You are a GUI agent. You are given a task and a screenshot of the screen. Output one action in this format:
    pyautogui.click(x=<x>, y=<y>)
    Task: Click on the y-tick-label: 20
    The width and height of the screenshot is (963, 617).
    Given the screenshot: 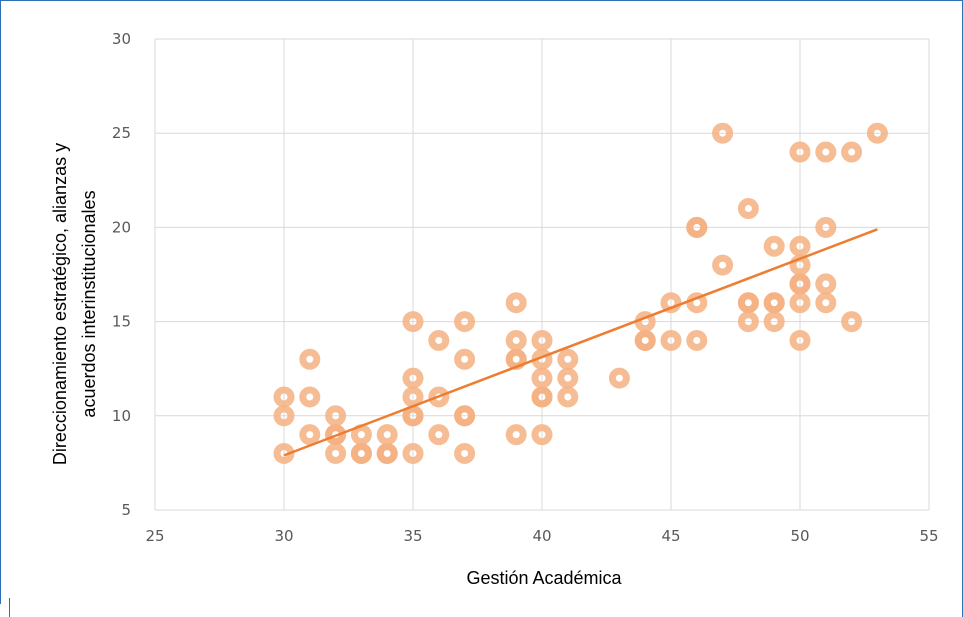 What is the action you would take?
    pyautogui.click(x=121, y=227)
    